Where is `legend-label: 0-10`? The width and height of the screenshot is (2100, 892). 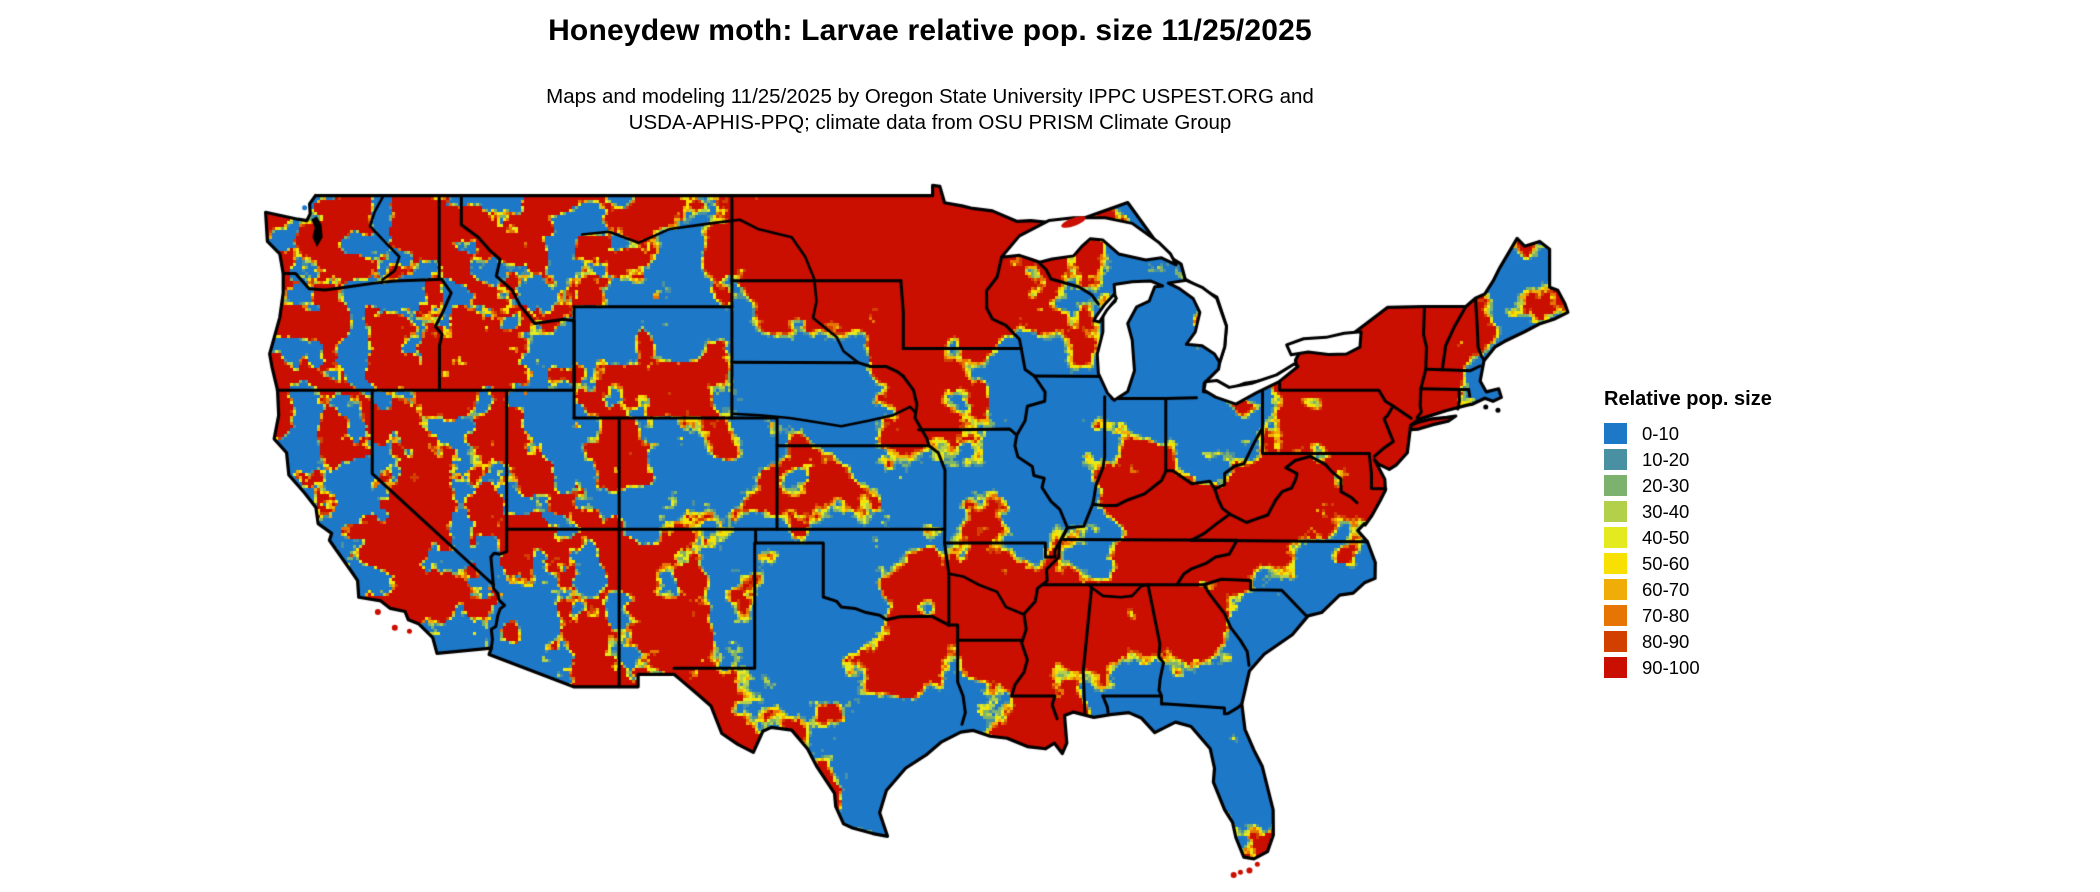
legend-label: 0-10 is located at coordinates (1661, 433).